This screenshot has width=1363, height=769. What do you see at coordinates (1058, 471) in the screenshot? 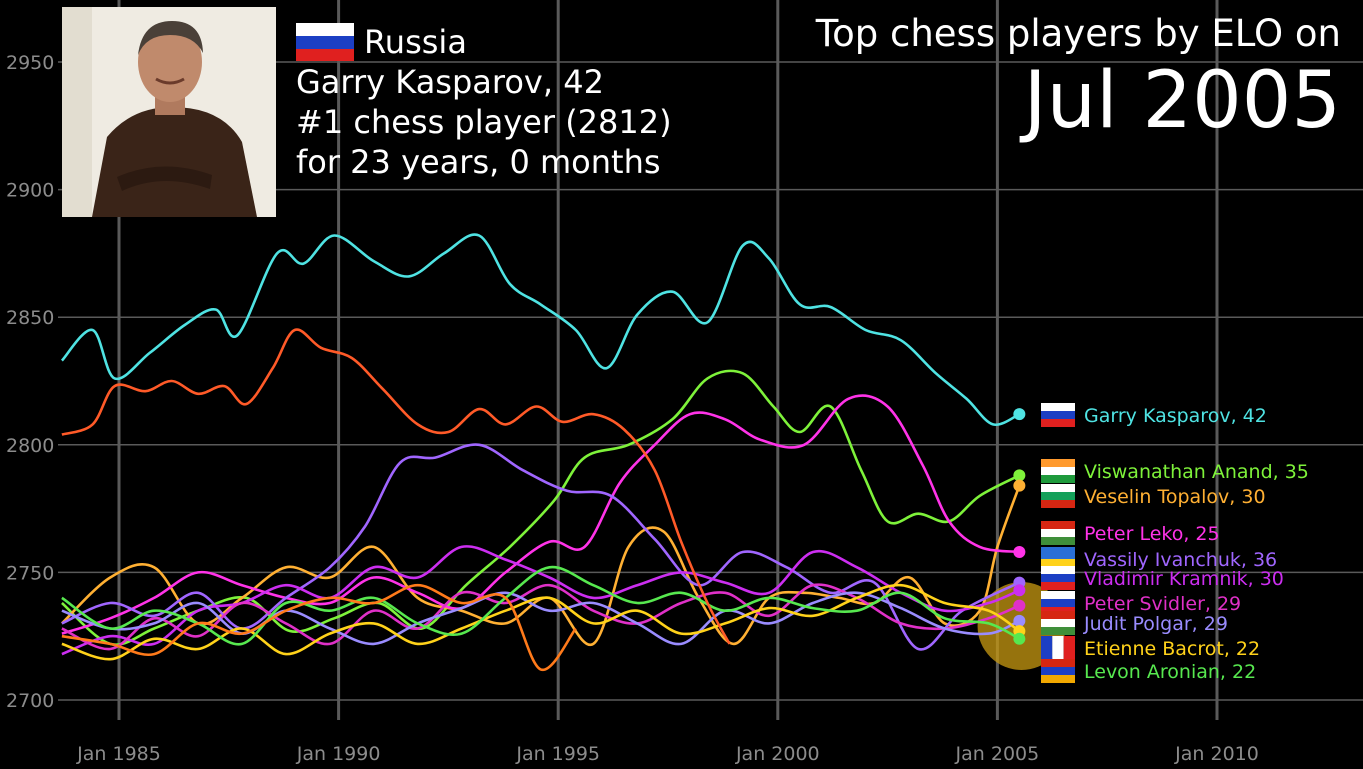
I see `in-flag-icon` at bounding box center [1058, 471].